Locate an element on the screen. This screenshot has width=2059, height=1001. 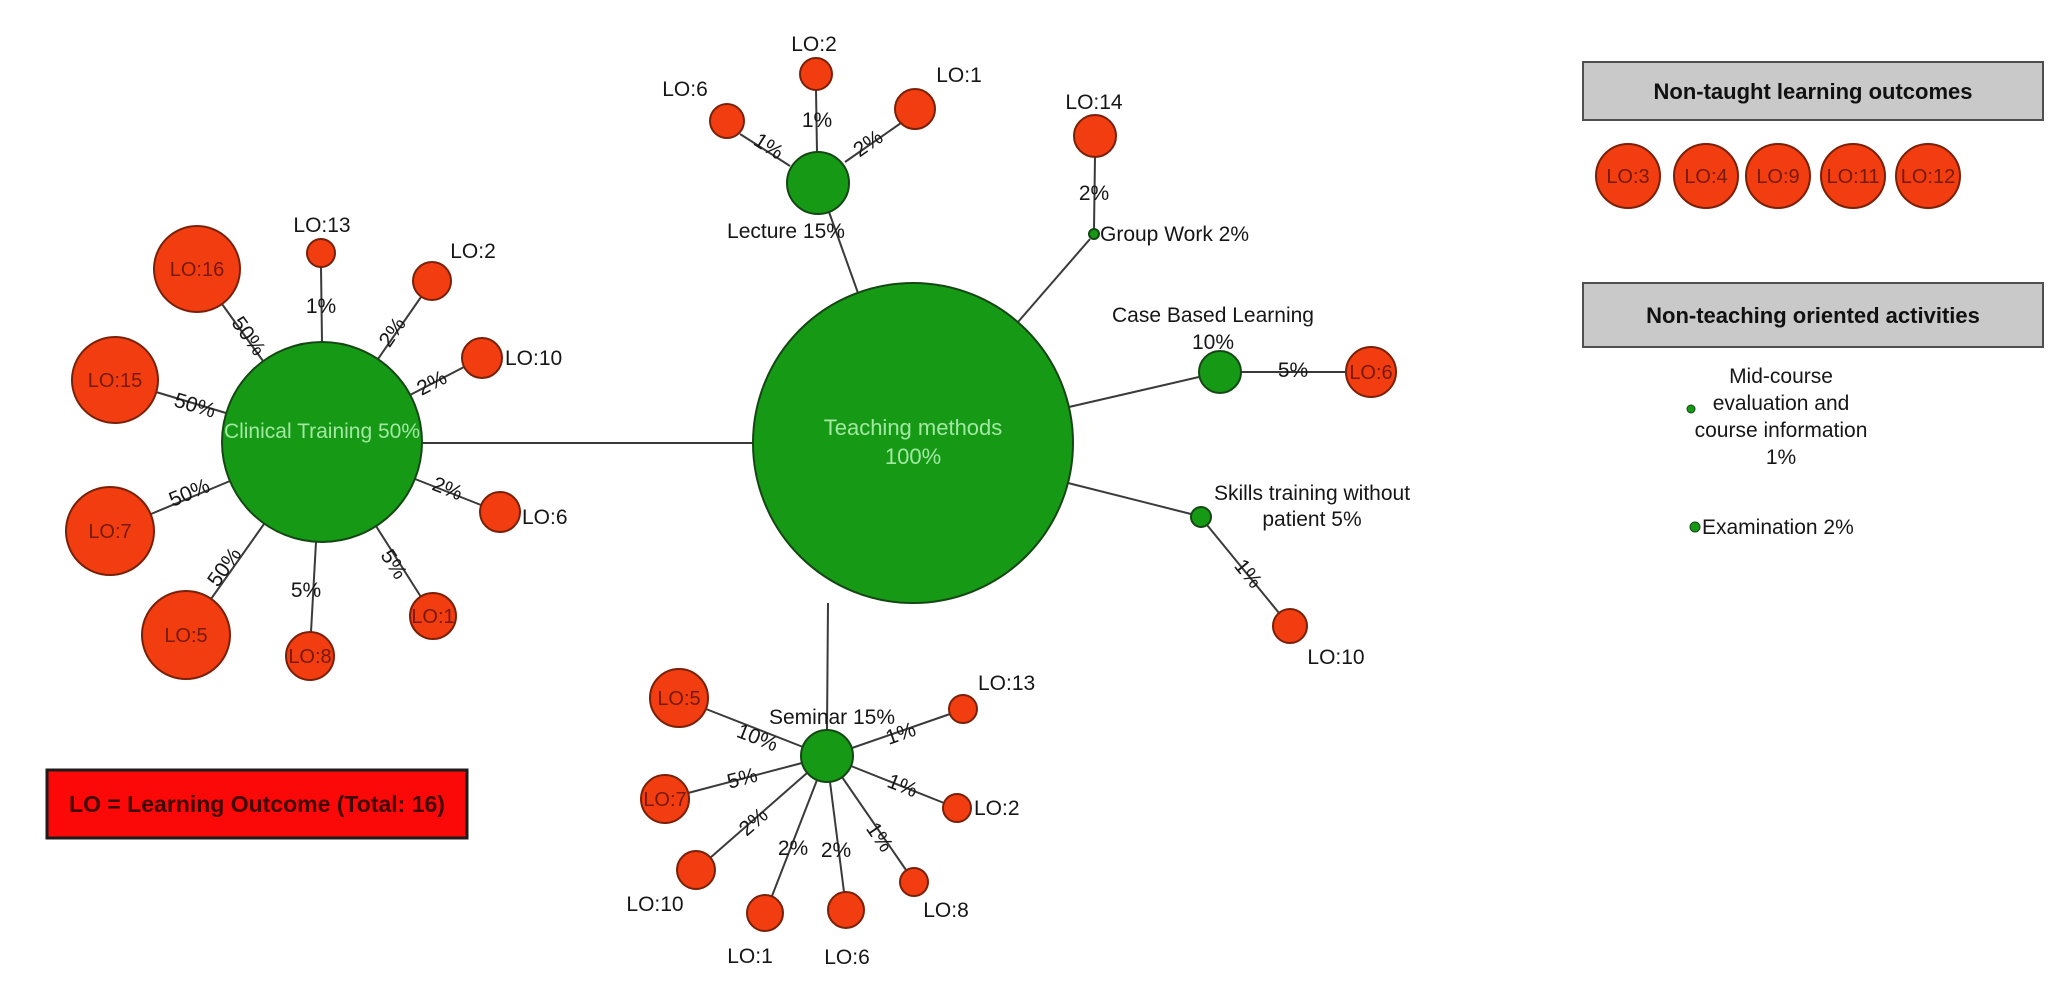
activity-label-examination: Examination 2% is located at coordinates (1778, 527).